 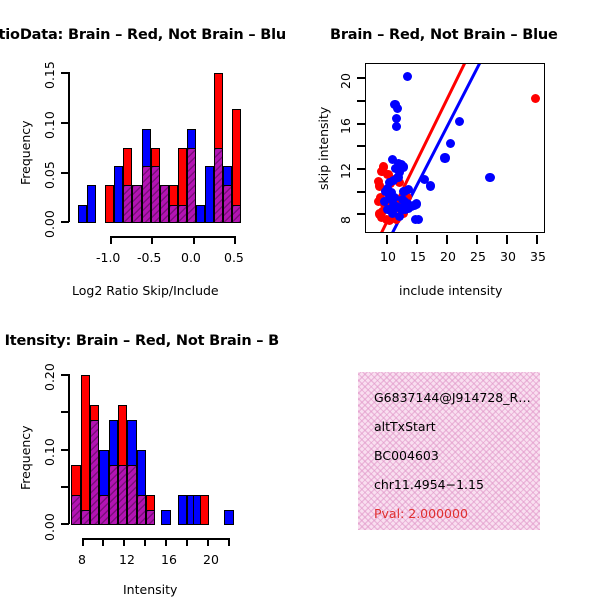 I want to click on scatter-x-ticklabel: 10, so click(x=388, y=256).